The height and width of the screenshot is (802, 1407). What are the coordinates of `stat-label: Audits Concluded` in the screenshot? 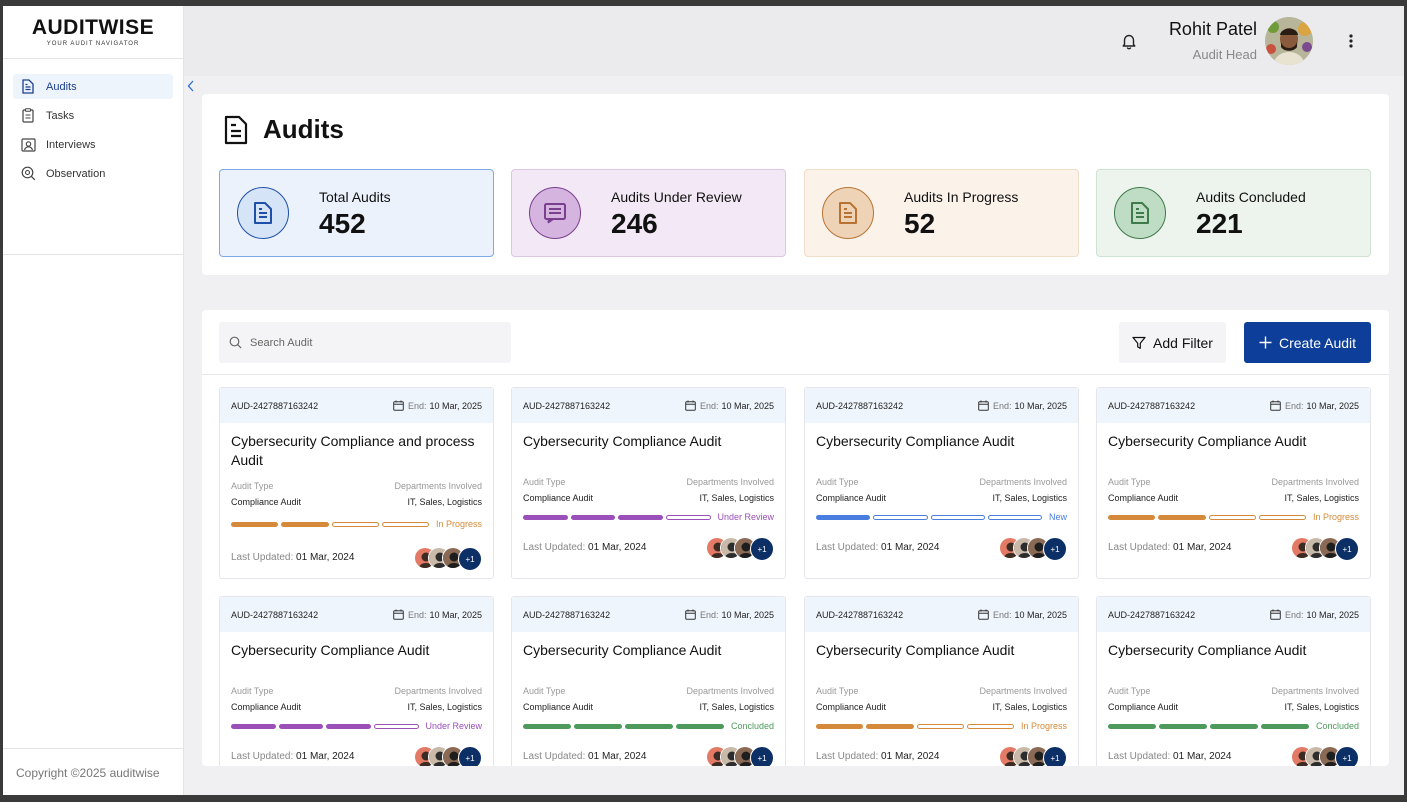 It's located at (1251, 197).